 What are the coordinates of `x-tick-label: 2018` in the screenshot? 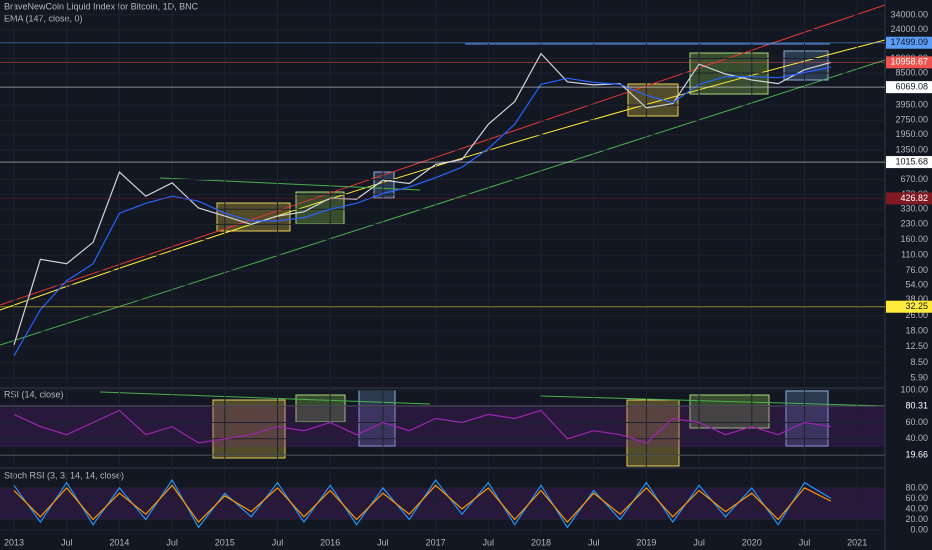 It's located at (541, 542).